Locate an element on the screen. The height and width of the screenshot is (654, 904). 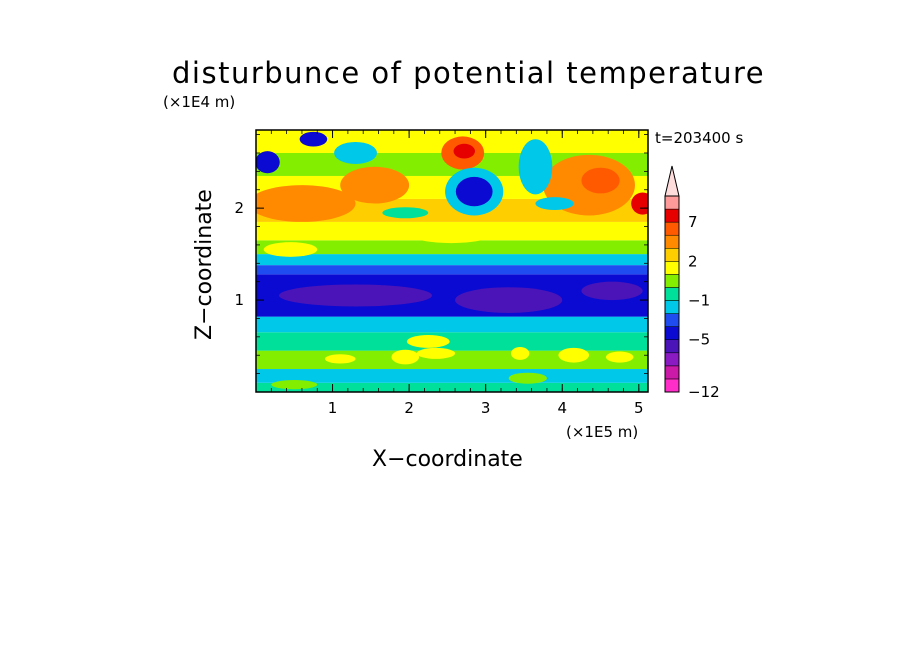
colorbar-labels: −12−5−127 is located at coordinates (704, 307).